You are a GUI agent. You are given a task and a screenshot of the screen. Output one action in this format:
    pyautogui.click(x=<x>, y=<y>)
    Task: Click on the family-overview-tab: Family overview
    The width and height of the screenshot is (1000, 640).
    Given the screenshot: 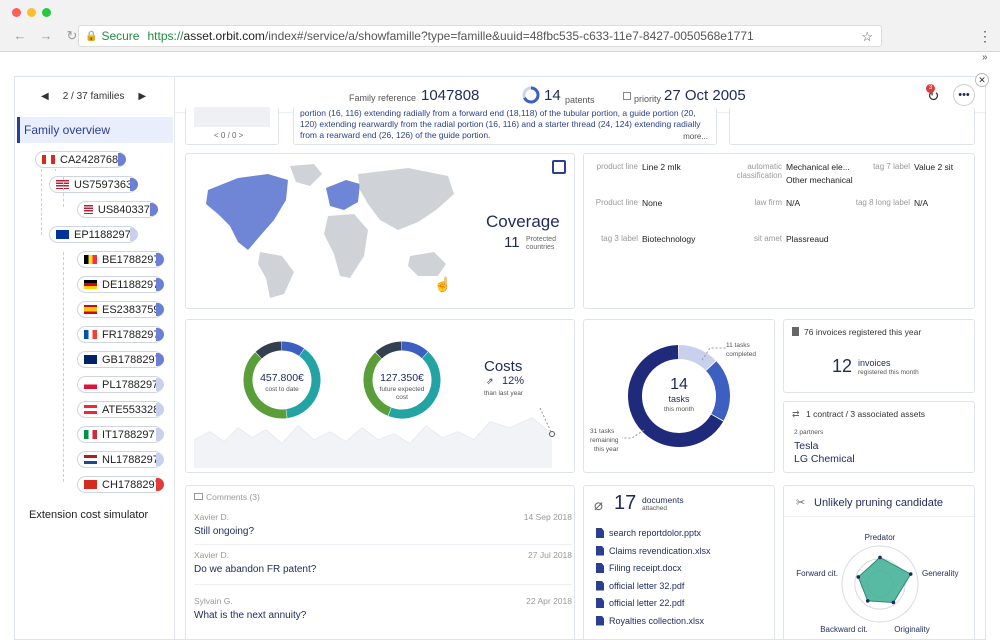 What is the action you would take?
    pyautogui.click(x=95, y=130)
    